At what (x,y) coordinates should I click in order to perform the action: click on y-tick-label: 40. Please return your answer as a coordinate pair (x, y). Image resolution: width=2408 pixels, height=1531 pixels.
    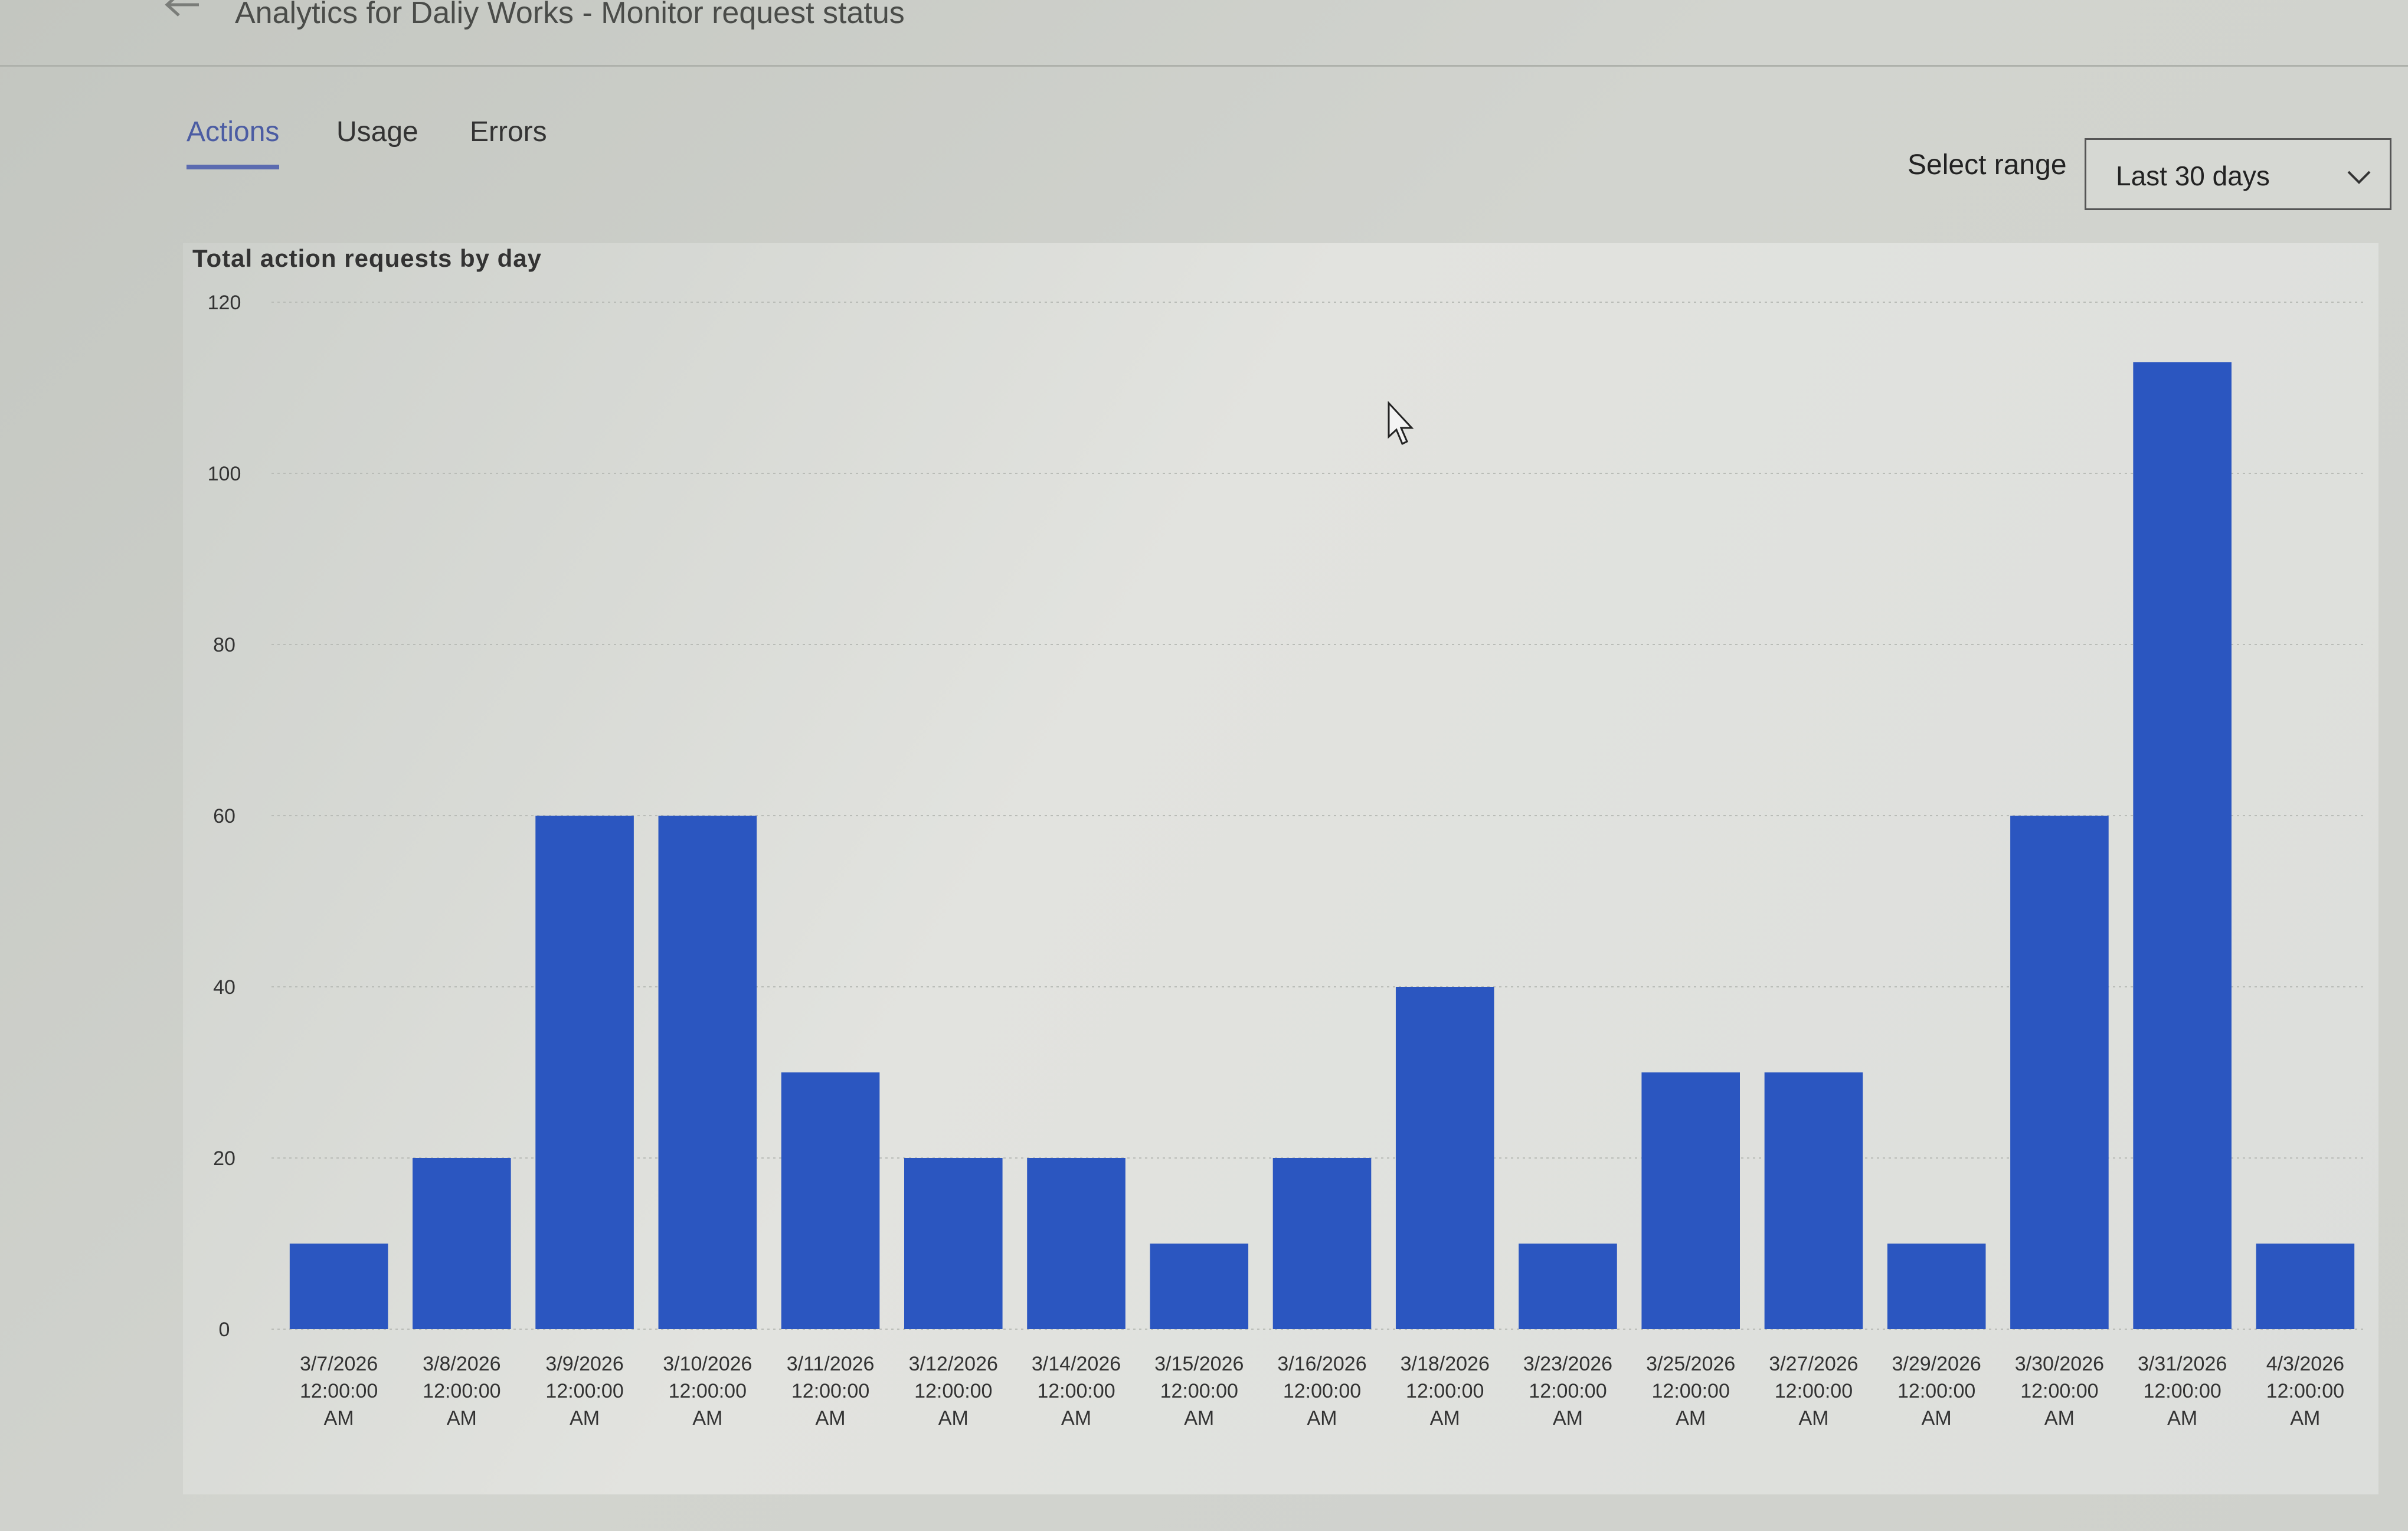
    Looking at the image, I should click on (224, 987).